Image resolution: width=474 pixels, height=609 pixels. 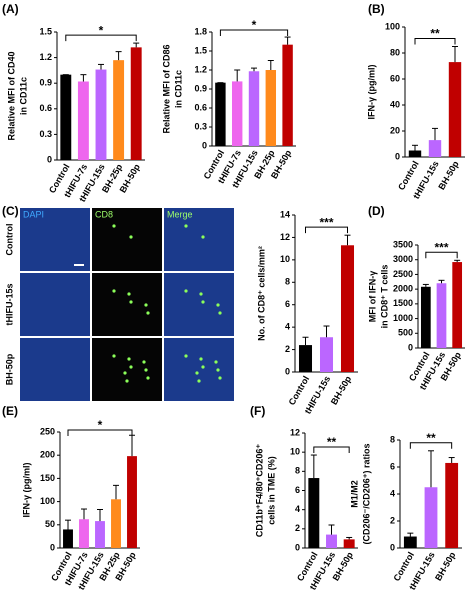 I want to click on y-tick-label: 3000, so click(x=403, y=259).